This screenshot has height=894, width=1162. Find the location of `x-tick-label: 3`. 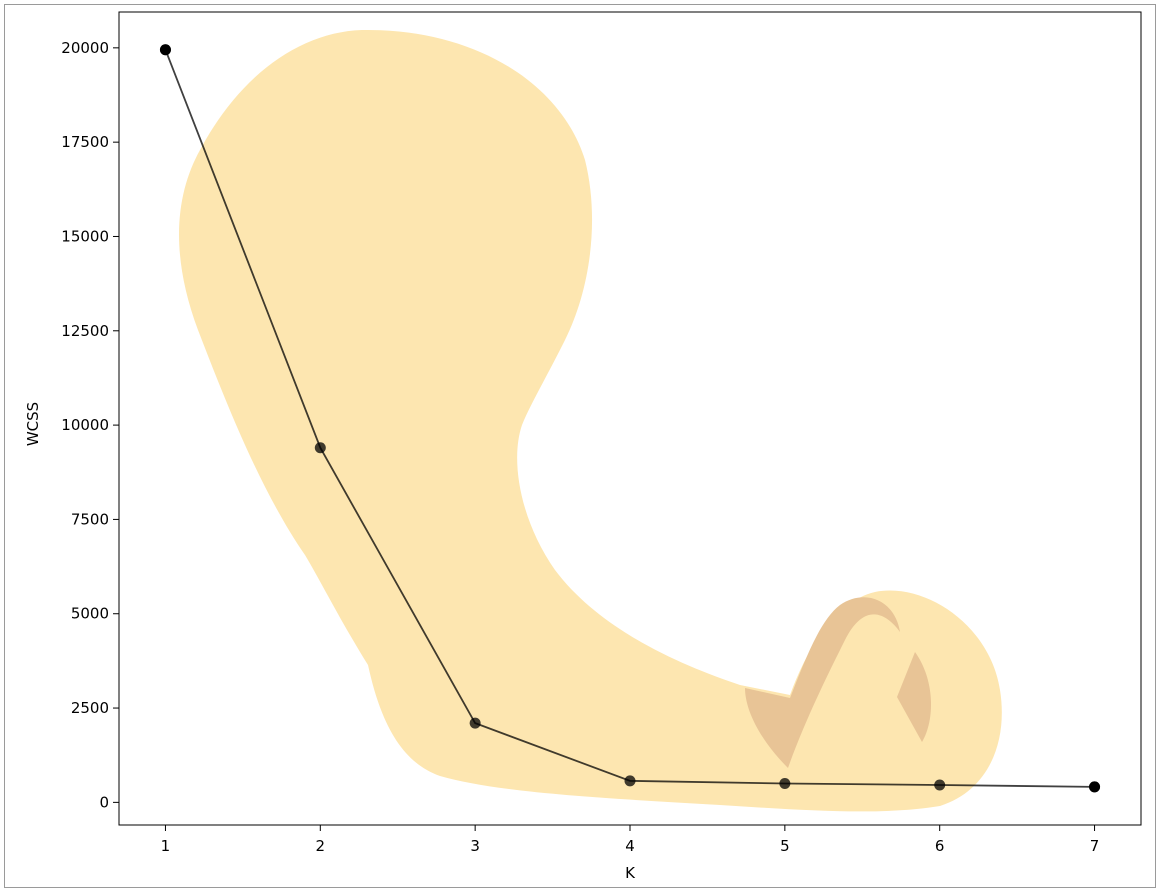

x-tick-label: 3 is located at coordinates (475, 846).